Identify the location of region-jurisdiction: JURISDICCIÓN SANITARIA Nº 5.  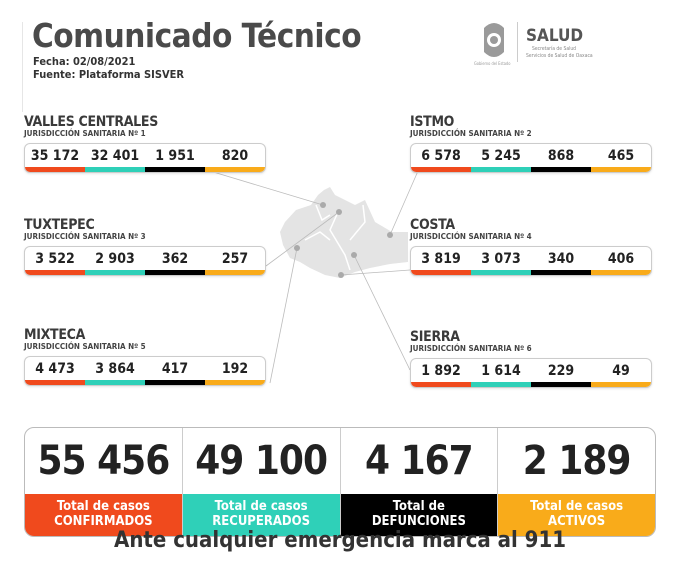
(85, 346).